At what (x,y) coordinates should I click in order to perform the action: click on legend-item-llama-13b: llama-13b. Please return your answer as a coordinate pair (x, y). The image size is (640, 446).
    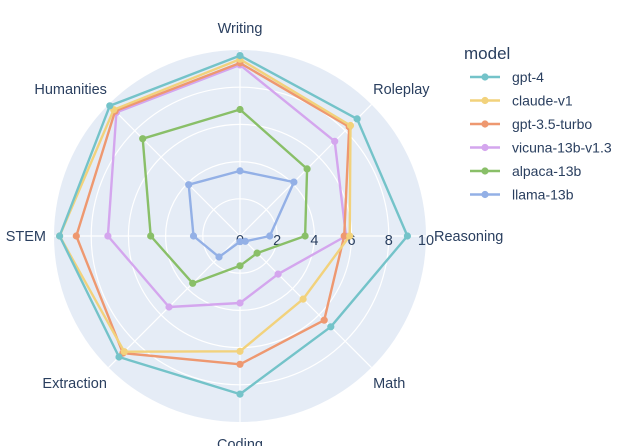
    Looking at the image, I should click on (522, 195).